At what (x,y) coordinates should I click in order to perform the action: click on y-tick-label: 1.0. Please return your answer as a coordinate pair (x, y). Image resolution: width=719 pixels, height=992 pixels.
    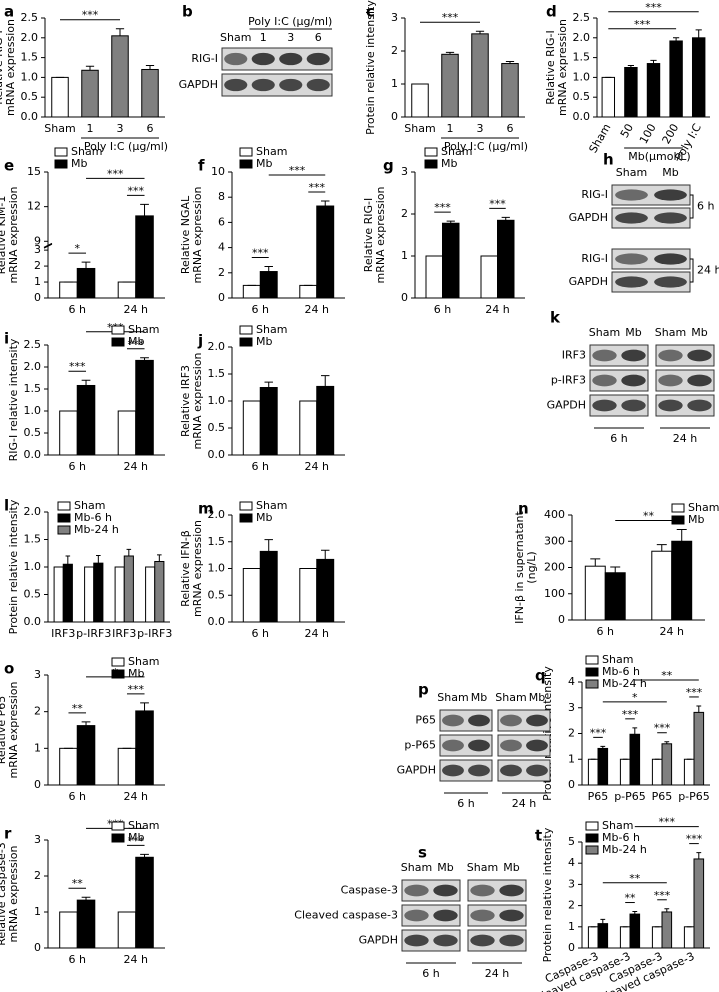
    Looking at the image, I should click on (217, 400).